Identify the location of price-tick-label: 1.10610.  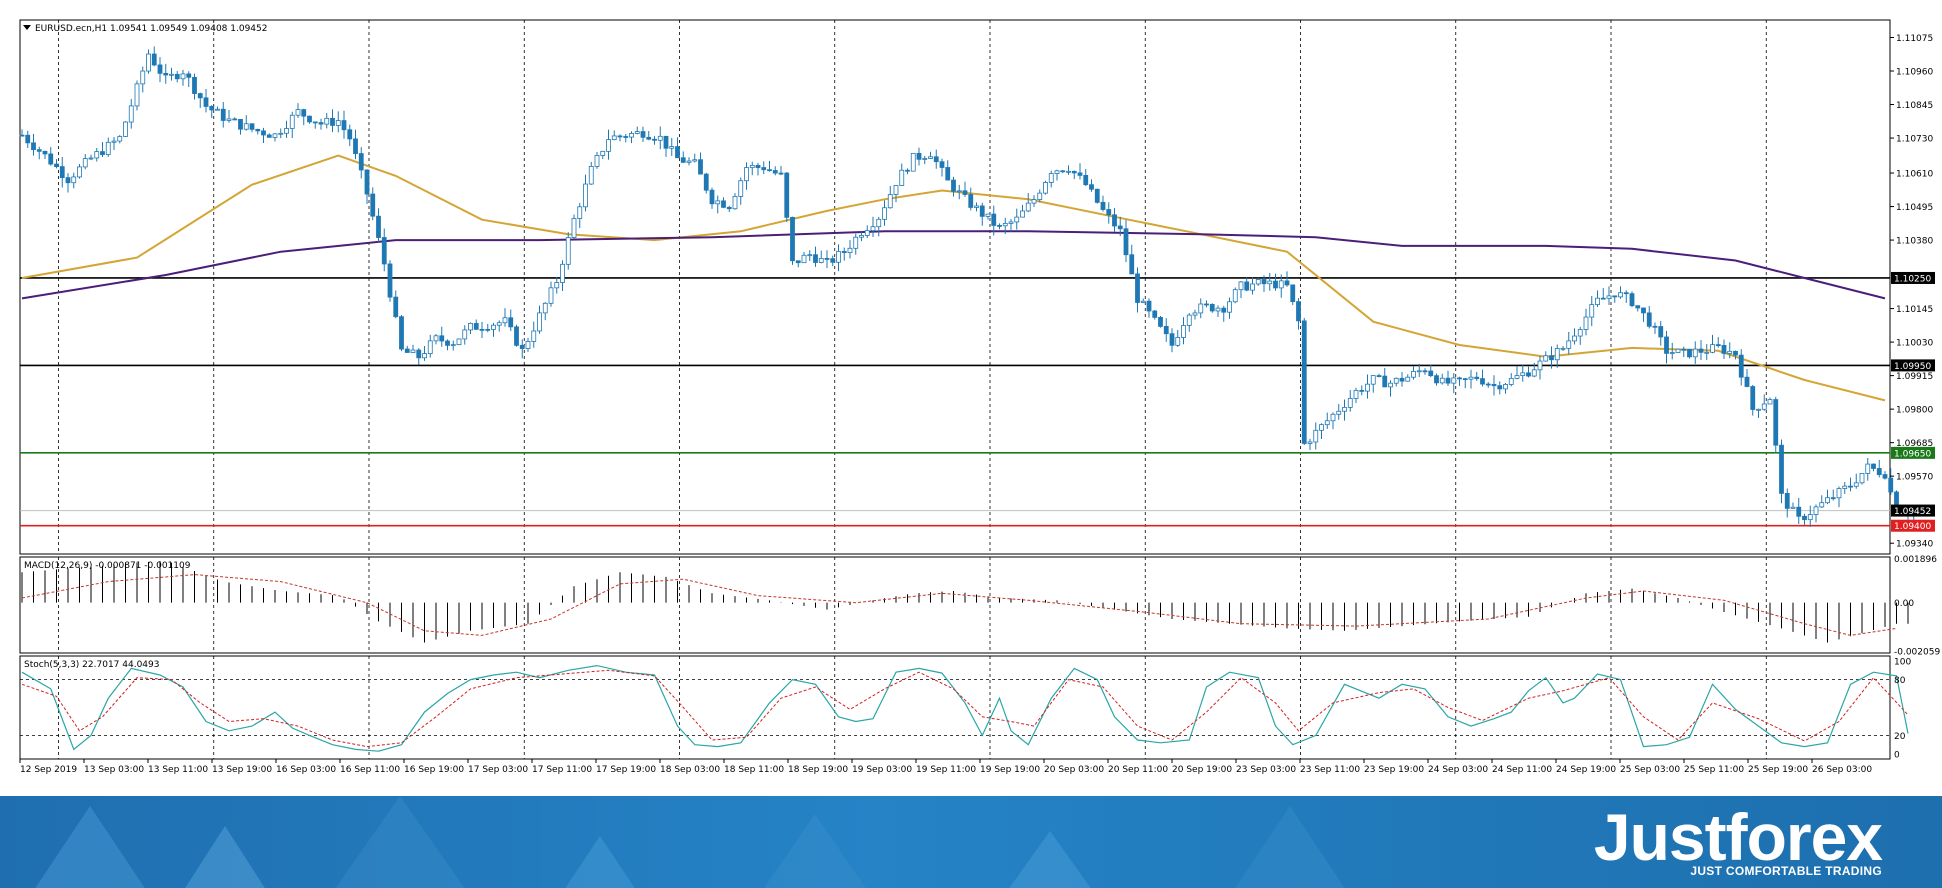
(1914, 175).